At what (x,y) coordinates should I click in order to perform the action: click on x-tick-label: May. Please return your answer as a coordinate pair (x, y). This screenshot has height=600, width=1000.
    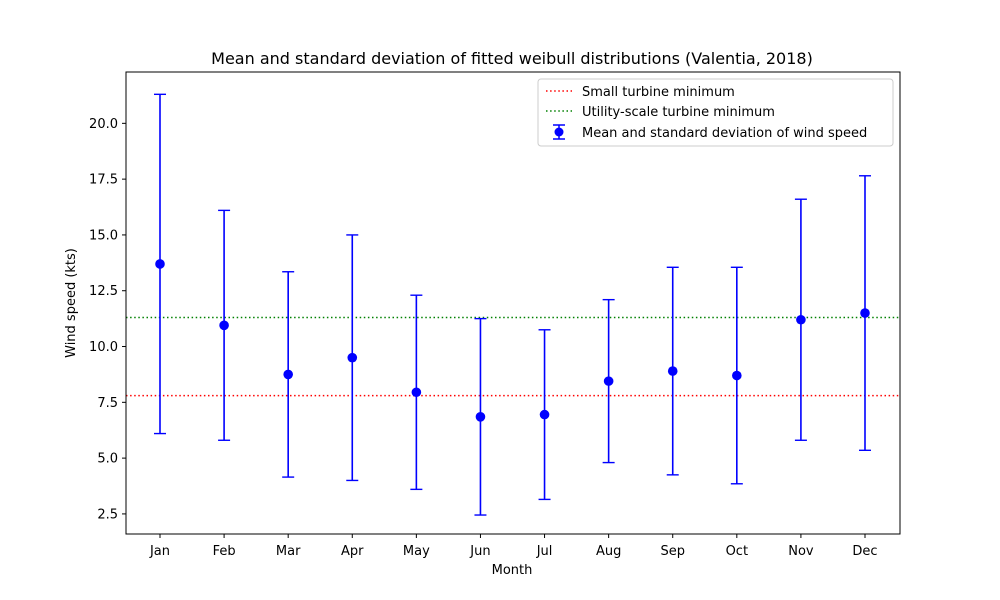
    Looking at the image, I should click on (416, 551).